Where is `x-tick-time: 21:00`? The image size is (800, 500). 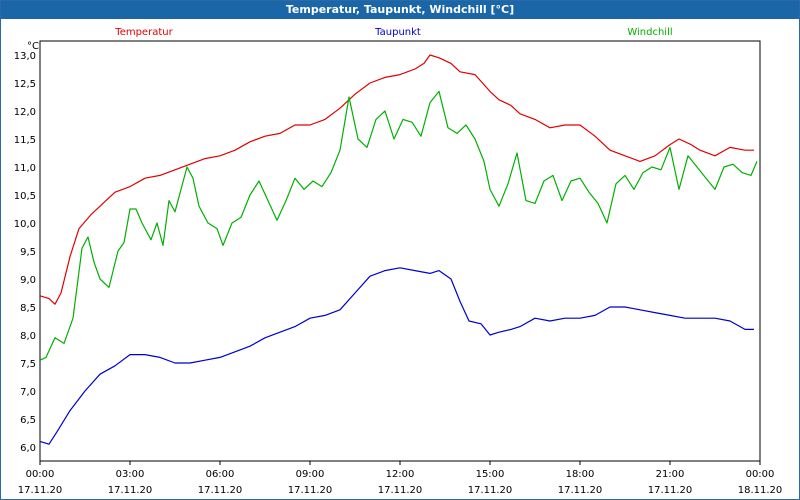
x-tick-time: 21:00 is located at coordinates (670, 474).